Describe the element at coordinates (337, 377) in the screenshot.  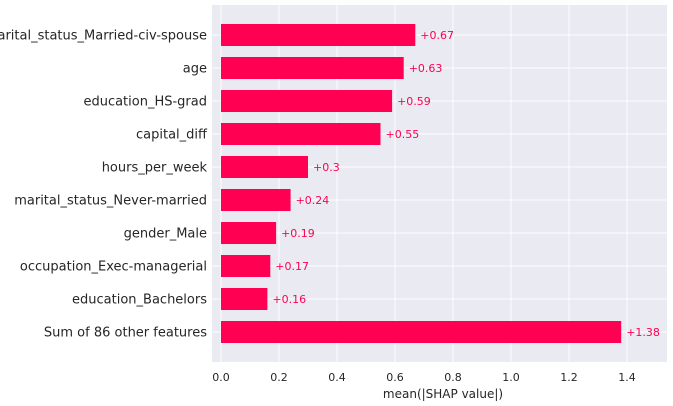
I see `x-tick-label: 0.4` at that location.